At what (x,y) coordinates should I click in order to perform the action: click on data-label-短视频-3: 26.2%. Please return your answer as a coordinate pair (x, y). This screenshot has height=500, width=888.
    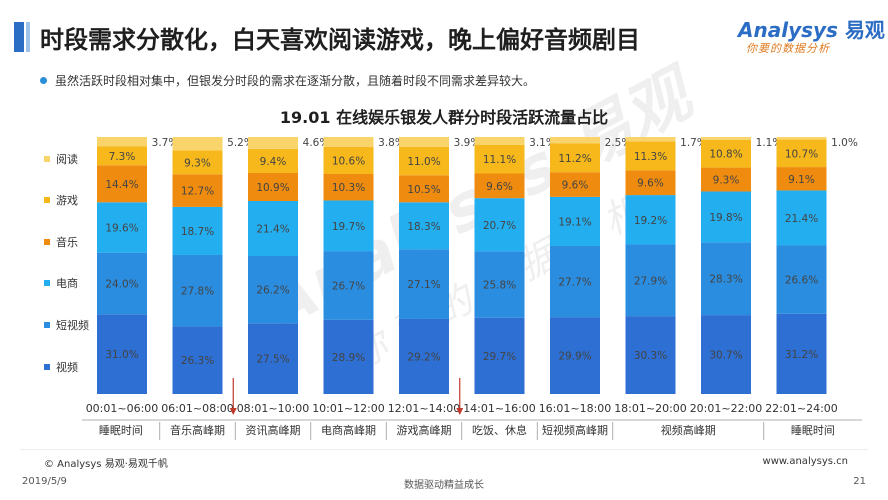
    Looking at the image, I should click on (272, 291).